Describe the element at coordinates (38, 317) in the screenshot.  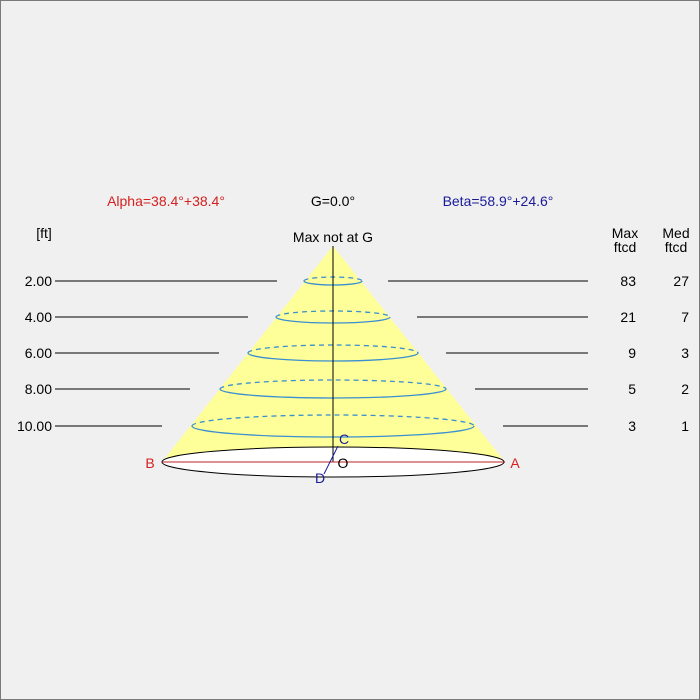
I see `height-label: 4.00` at that location.